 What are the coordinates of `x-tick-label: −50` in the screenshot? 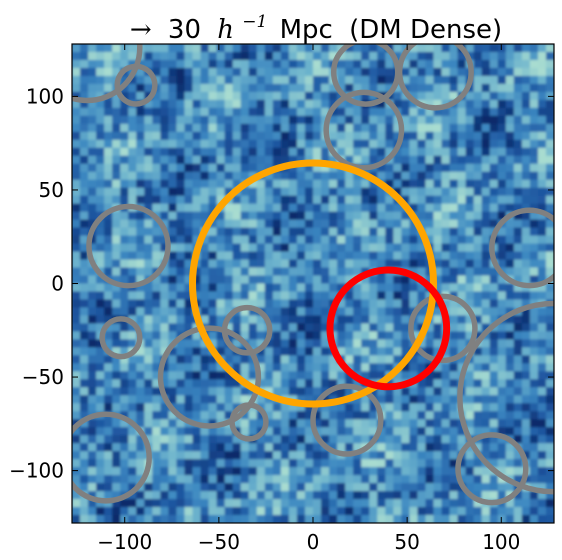 It's located at (219, 542).